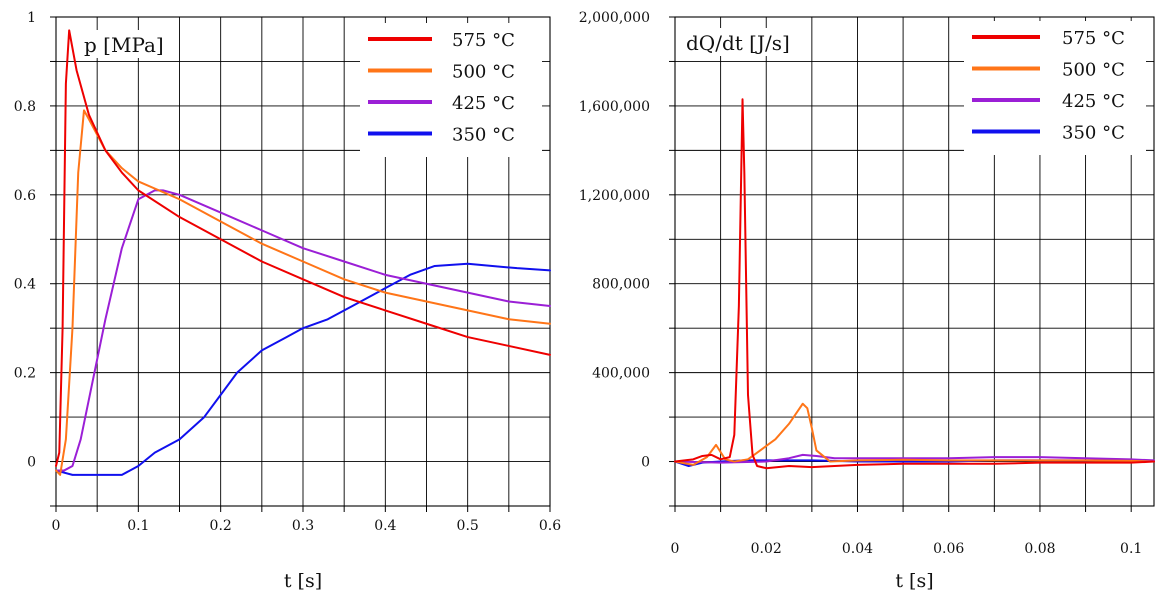  I want to click on y-tick-label: 1,600,000, so click(614, 107).